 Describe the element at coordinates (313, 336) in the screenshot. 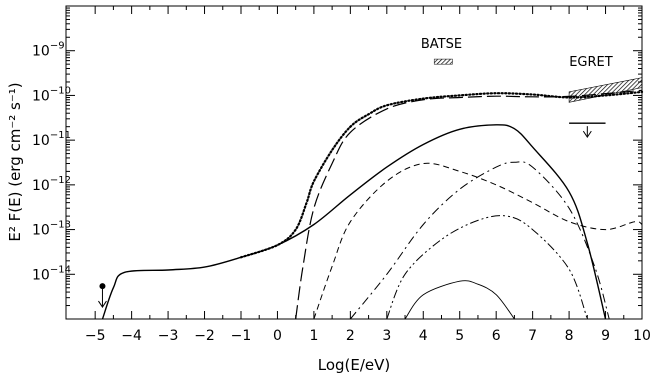

I see `x-tick-label: 1` at that location.